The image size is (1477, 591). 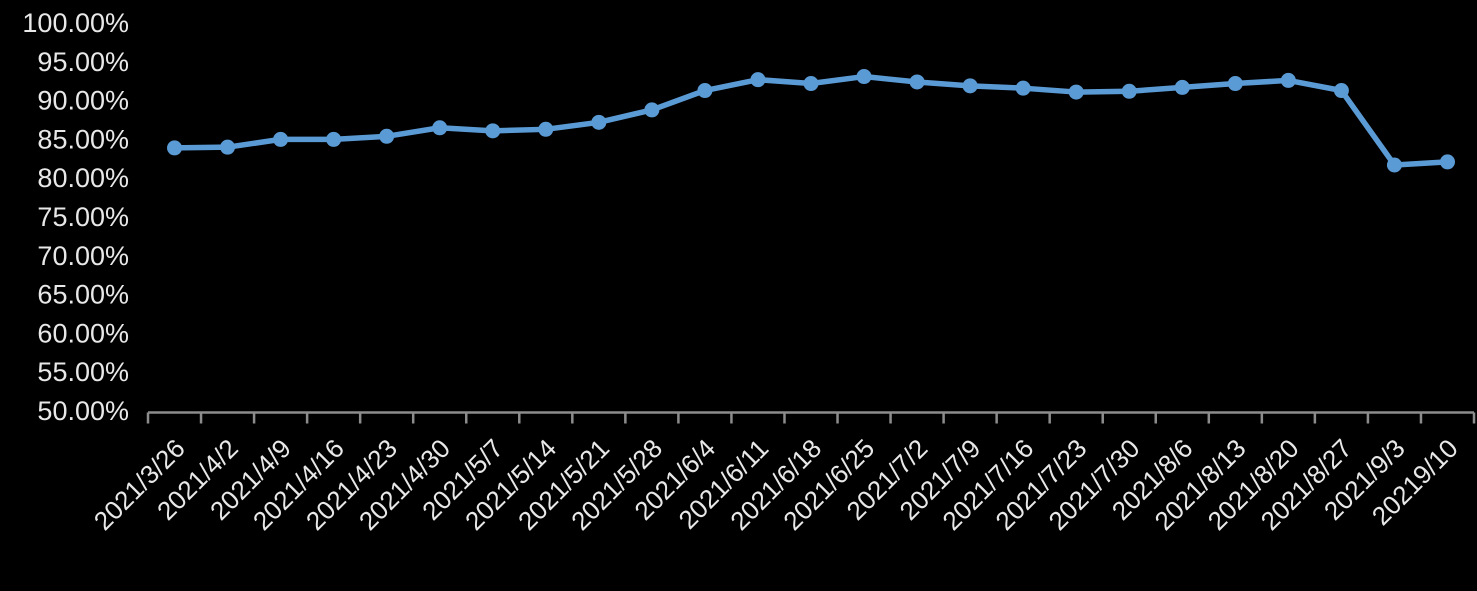 What do you see at coordinates (83, 178) in the screenshot?
I see `y-axis-tick-label: 80.00%` at bounding box center [83, 178].